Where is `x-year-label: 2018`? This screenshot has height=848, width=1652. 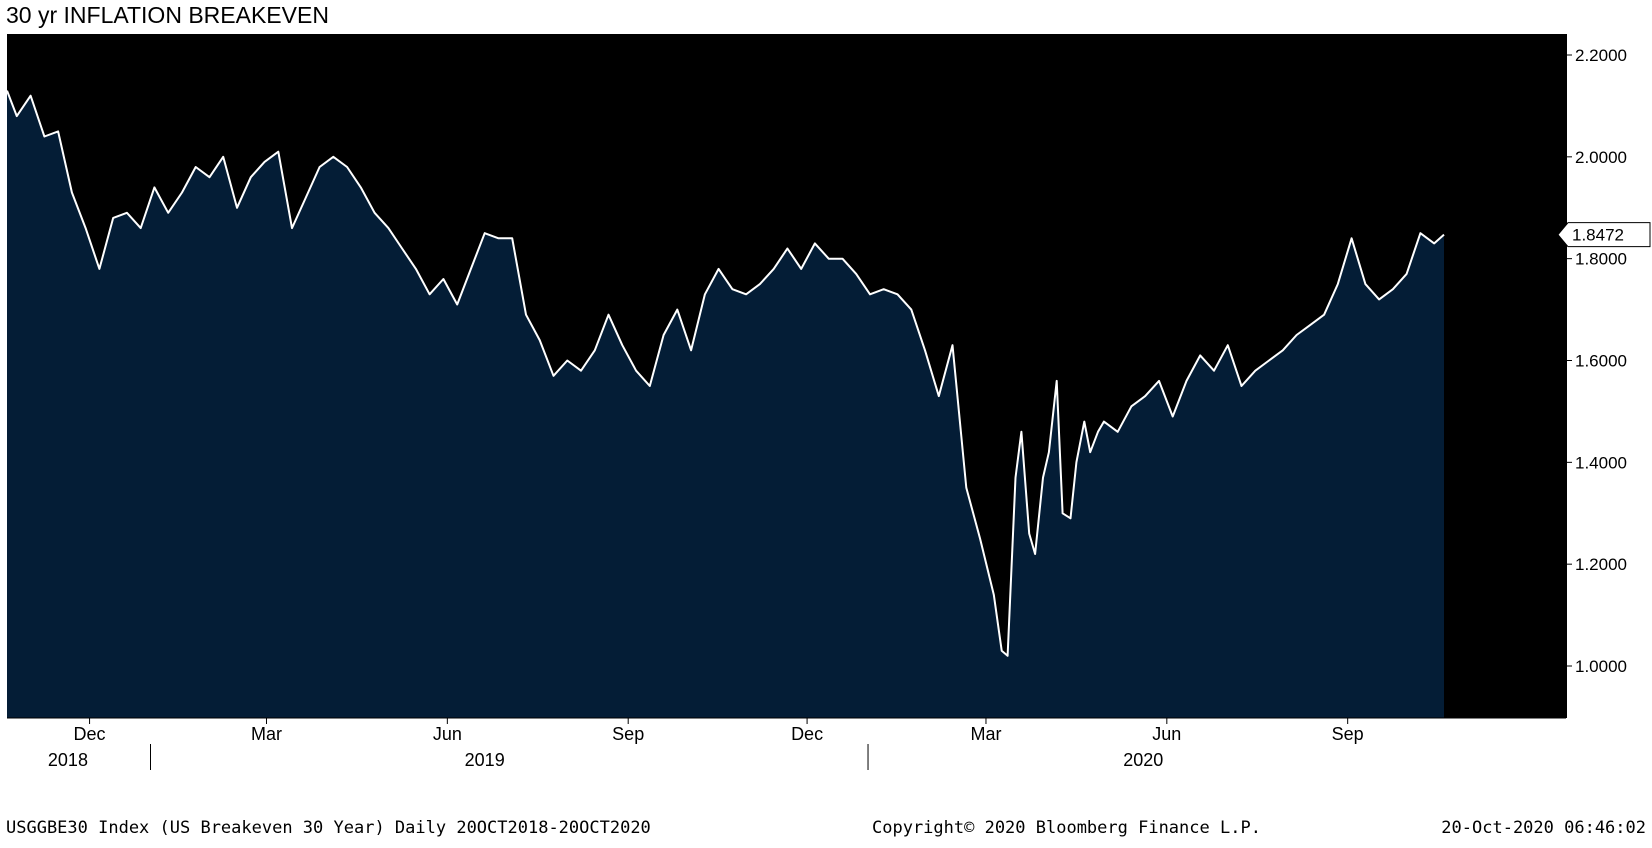 x-year-label: 2018 is located at coordinates (68, 760).